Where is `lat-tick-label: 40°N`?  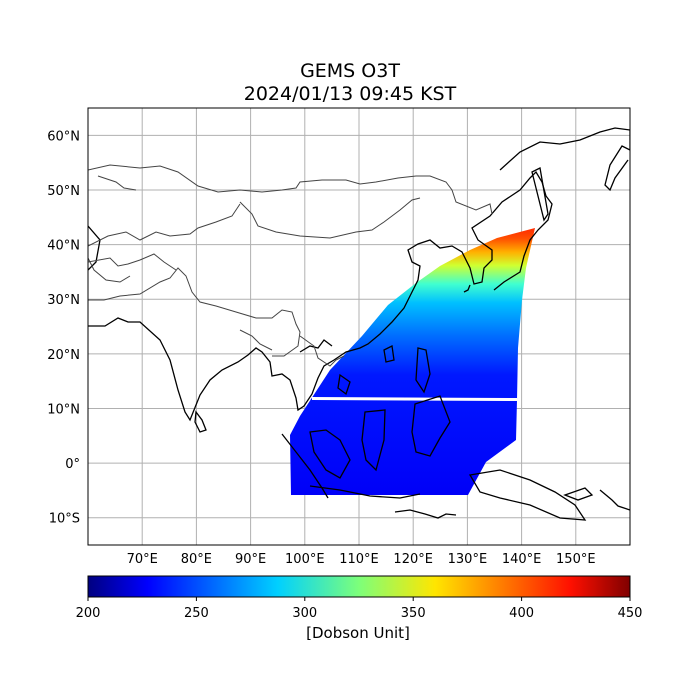
lat-tick-label: 40°N is located at coordinates (63, 246).